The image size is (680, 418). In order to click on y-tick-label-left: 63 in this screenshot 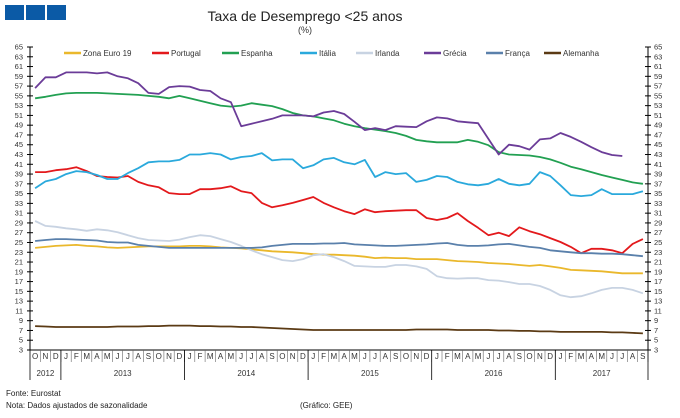, I will do `click(19, 56)`.